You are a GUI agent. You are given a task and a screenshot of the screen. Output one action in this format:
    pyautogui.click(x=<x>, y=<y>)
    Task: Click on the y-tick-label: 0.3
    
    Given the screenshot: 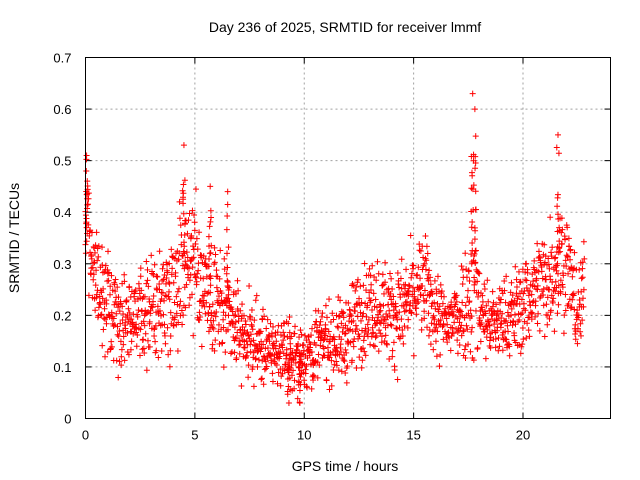 What is the action you would take?
    pyautogui.click(x=62, y=264)
    